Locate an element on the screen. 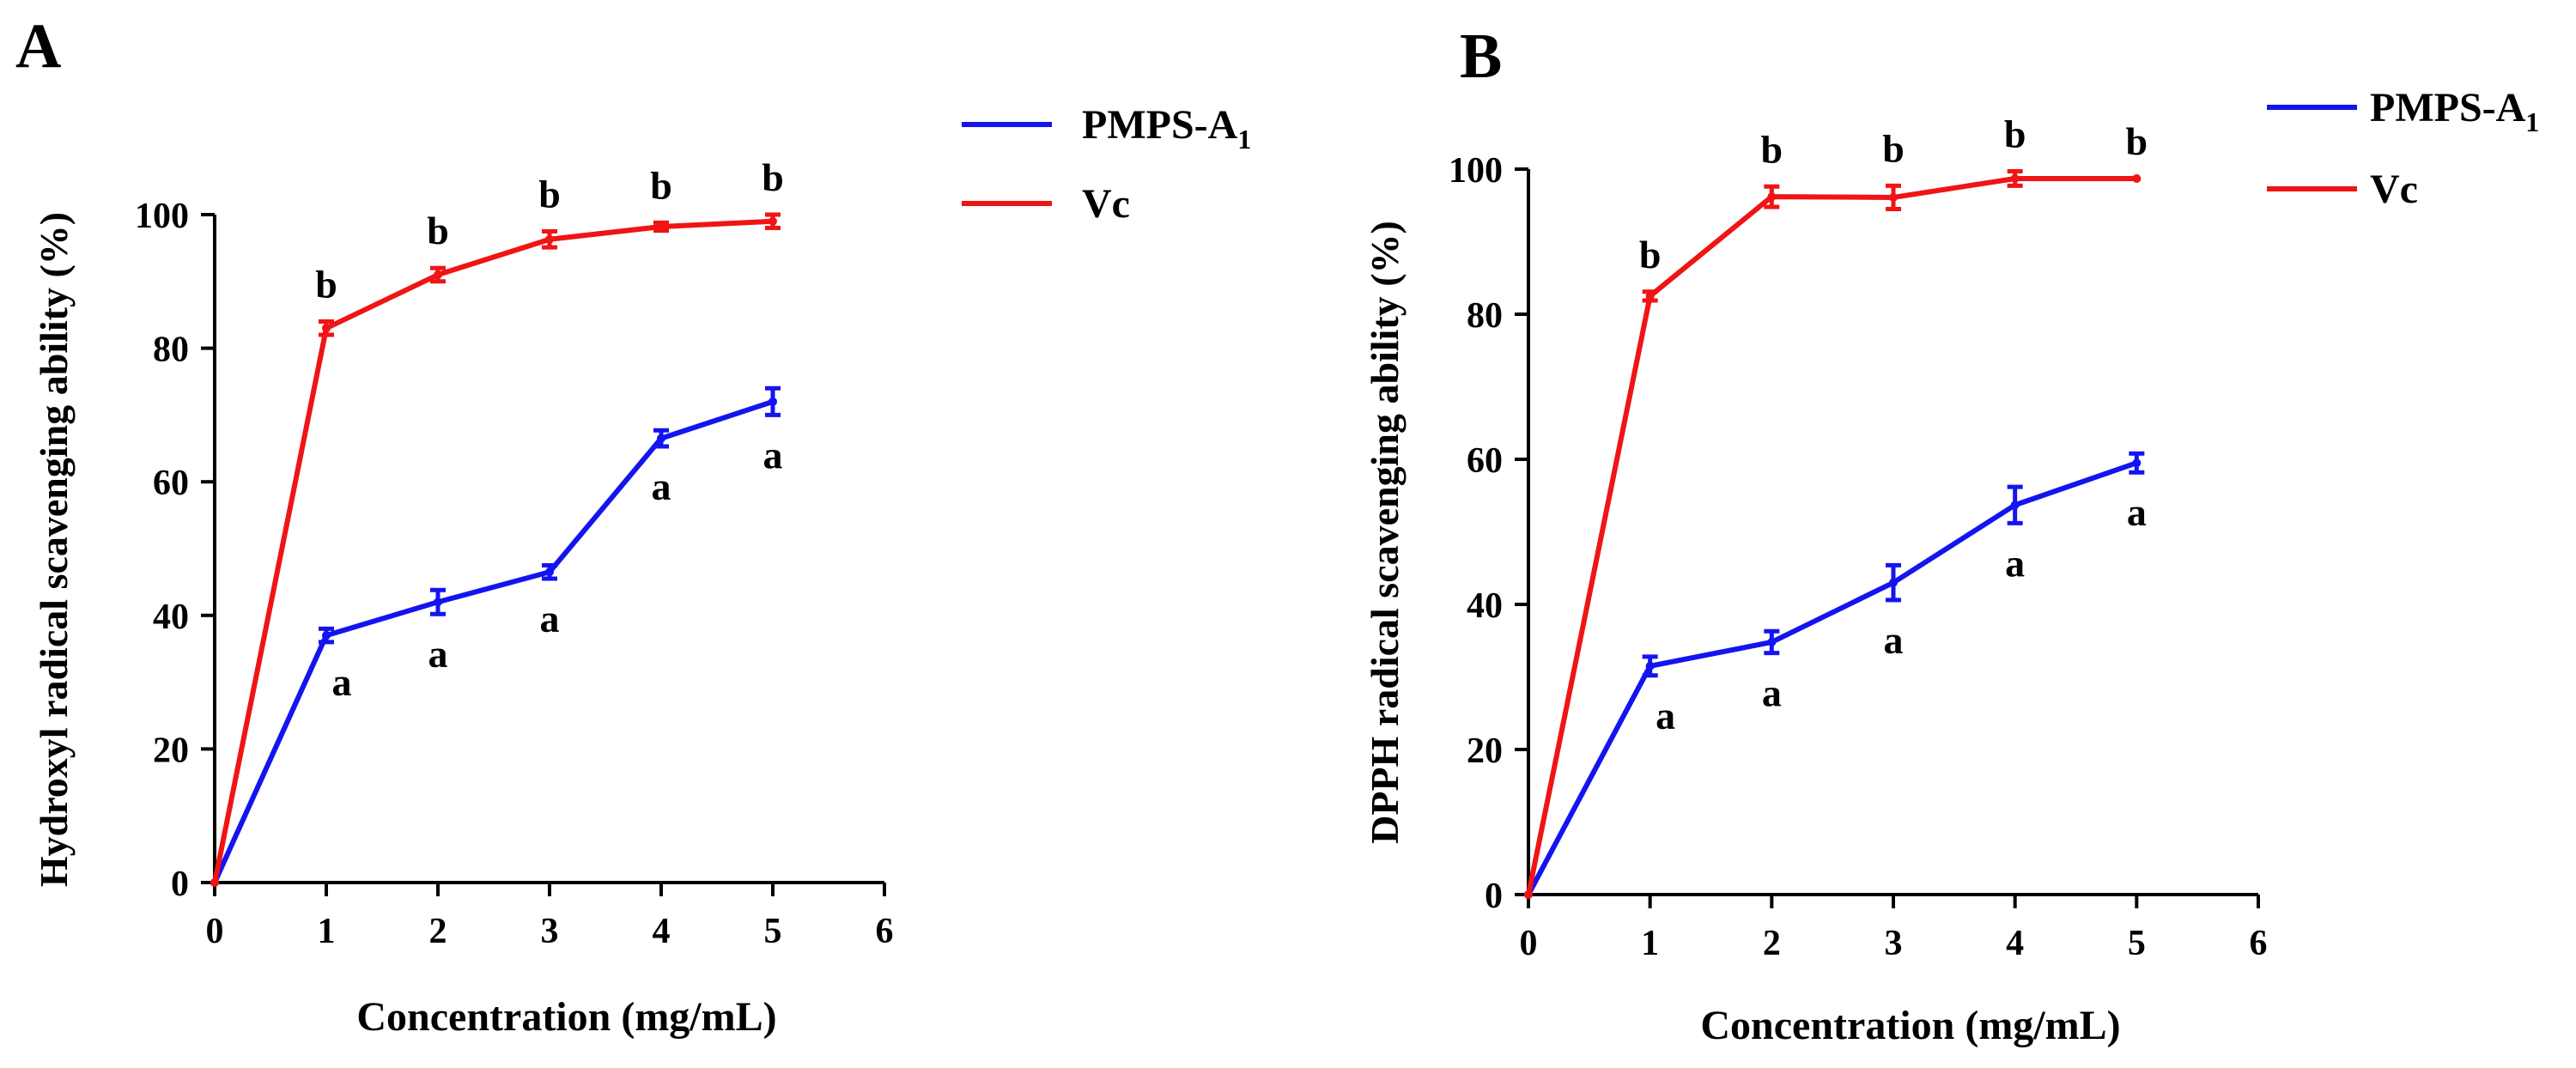 This screenshot has width=2576, height=1068. y-axis-label: Hydroxyl radical scavenging ability (%) is located at coordinates (54, 549).